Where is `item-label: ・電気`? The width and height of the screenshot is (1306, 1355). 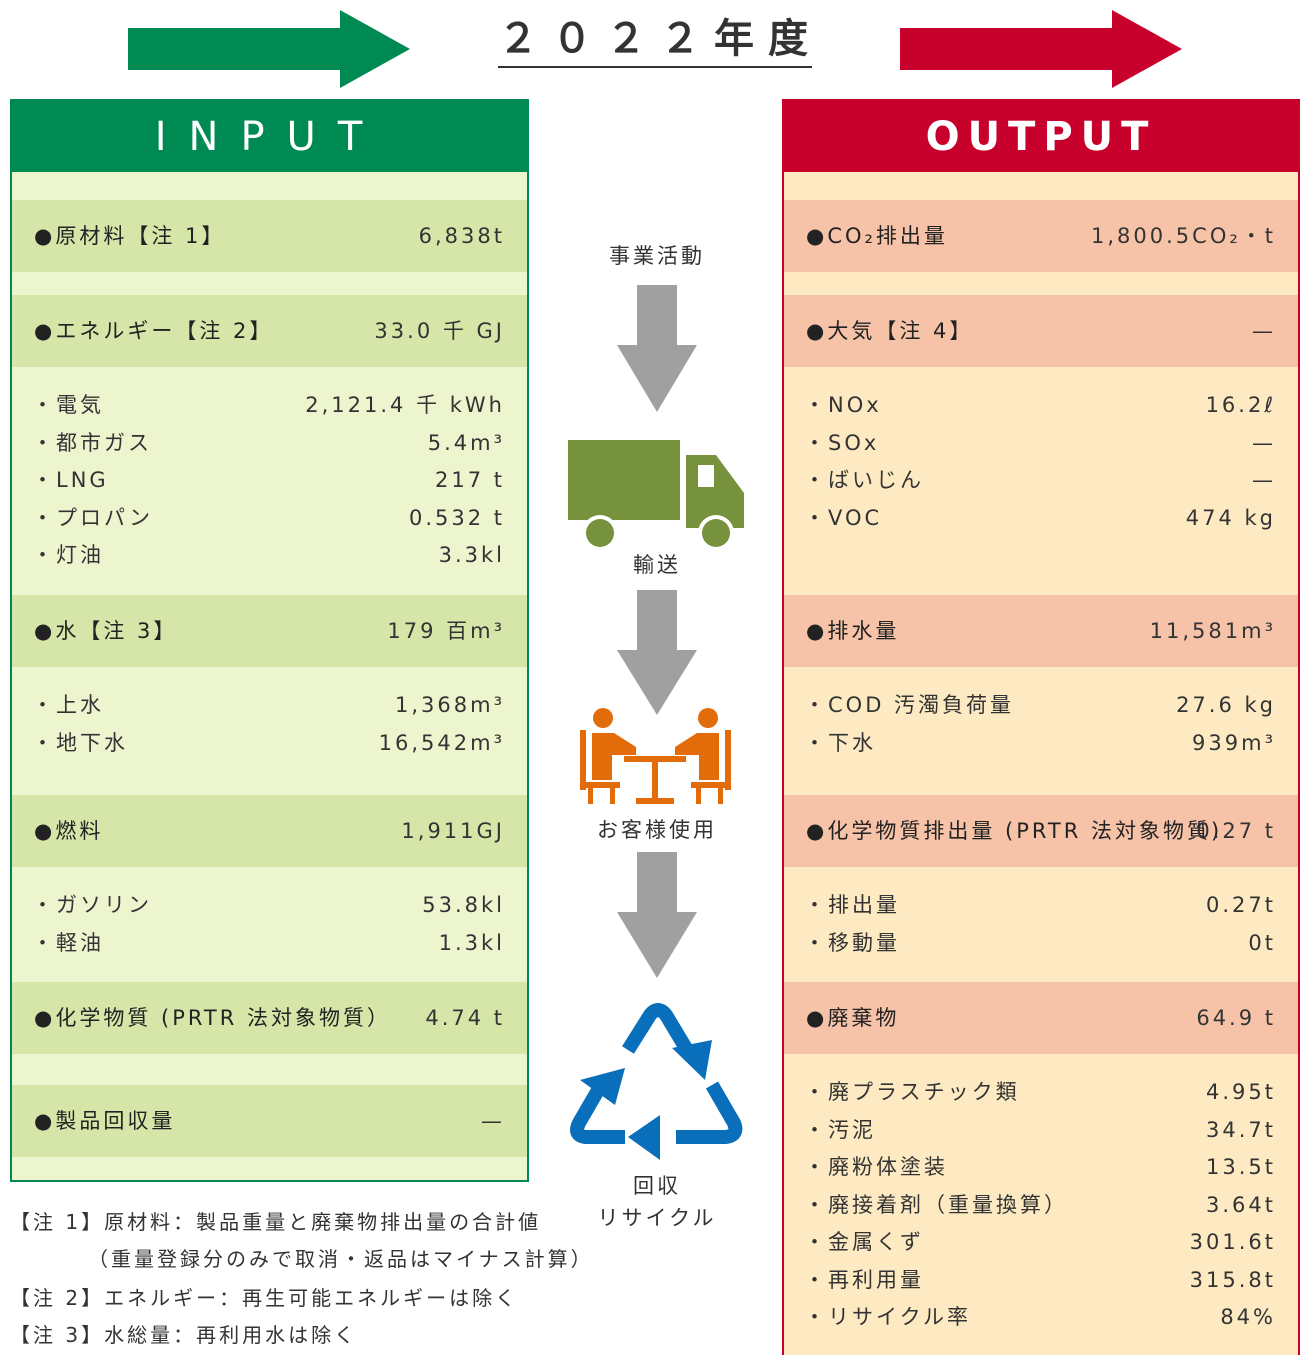
item-label: ・電気 is located at coordinates (68, 405).